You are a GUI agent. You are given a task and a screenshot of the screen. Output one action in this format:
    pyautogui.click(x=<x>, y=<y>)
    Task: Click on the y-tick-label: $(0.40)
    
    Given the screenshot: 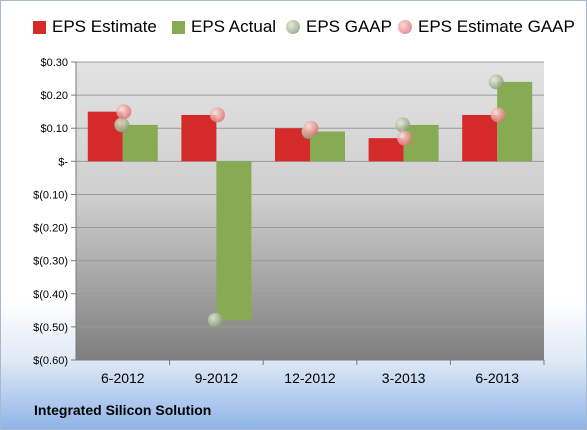 What is the action you would take?
    pyautogui.click(x=50, y=295)
    